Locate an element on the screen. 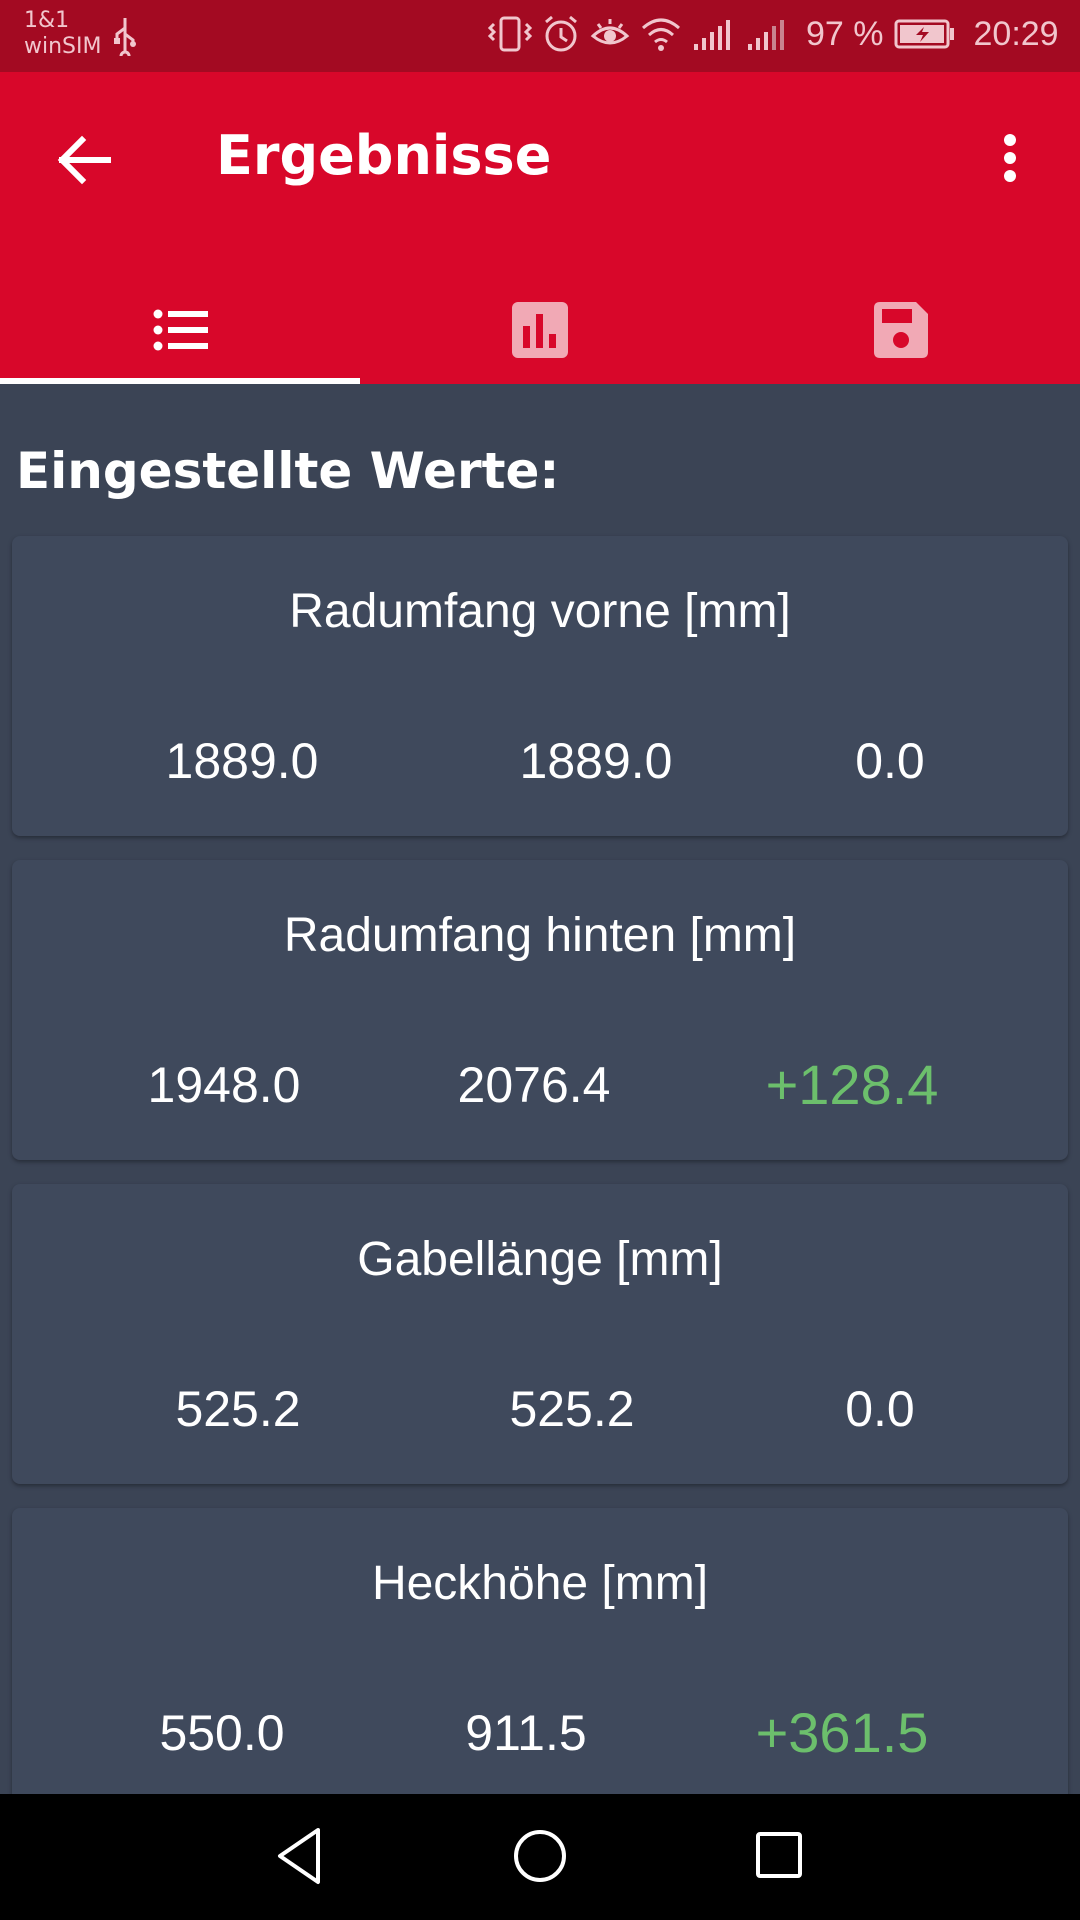 The width and height of the screenshot is (1080, 1920). more-vert-icon is located at coordinates (1010, 158).